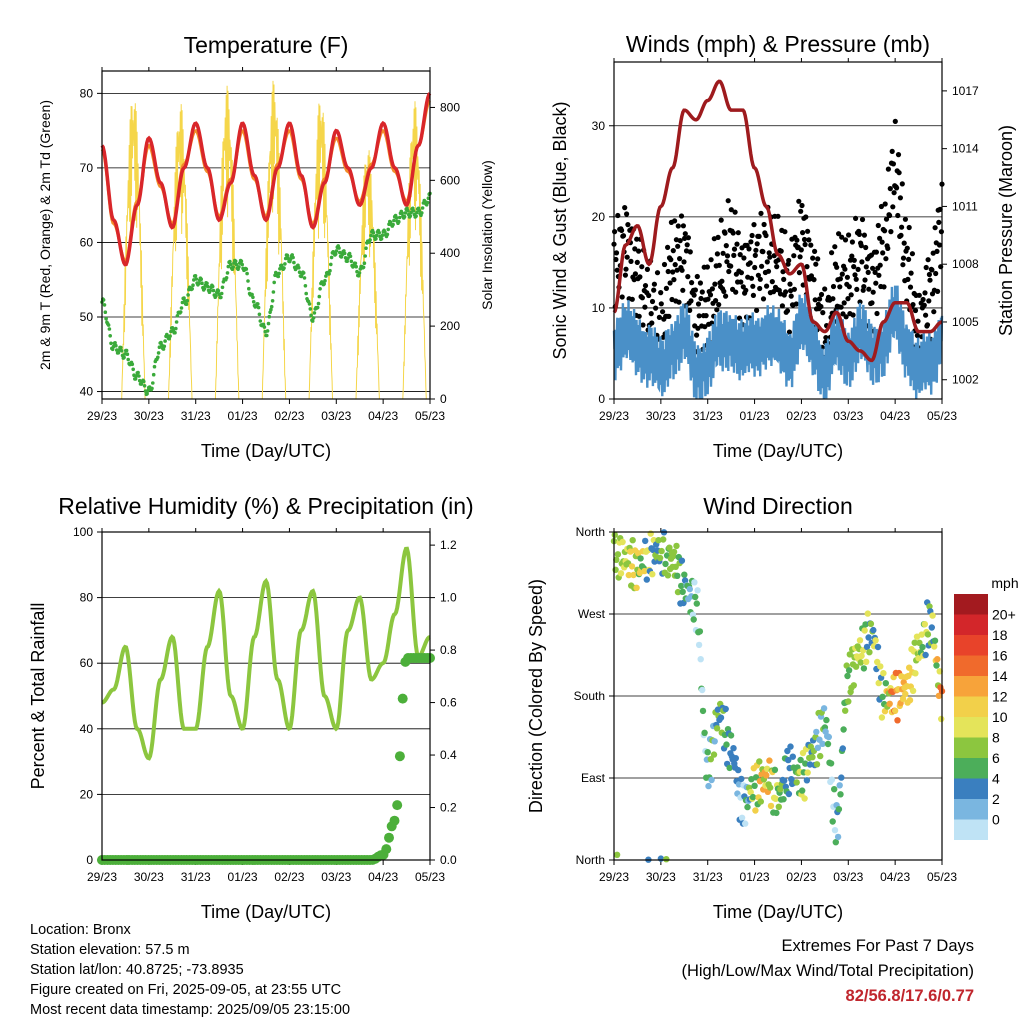 The height and width of the screenshot is (1024, 1024). I want to click on y2-tick-label: 1017, so click(965, 91).